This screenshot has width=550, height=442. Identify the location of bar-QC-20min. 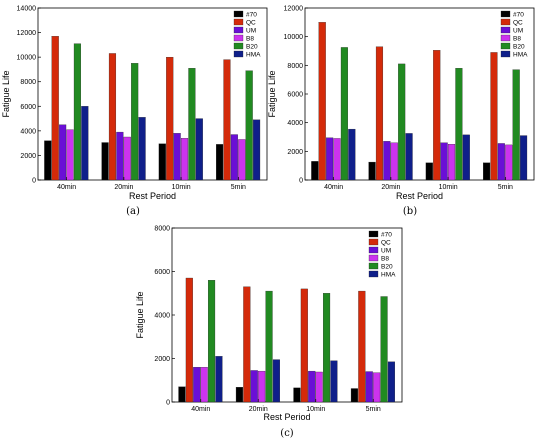
(247, 344).